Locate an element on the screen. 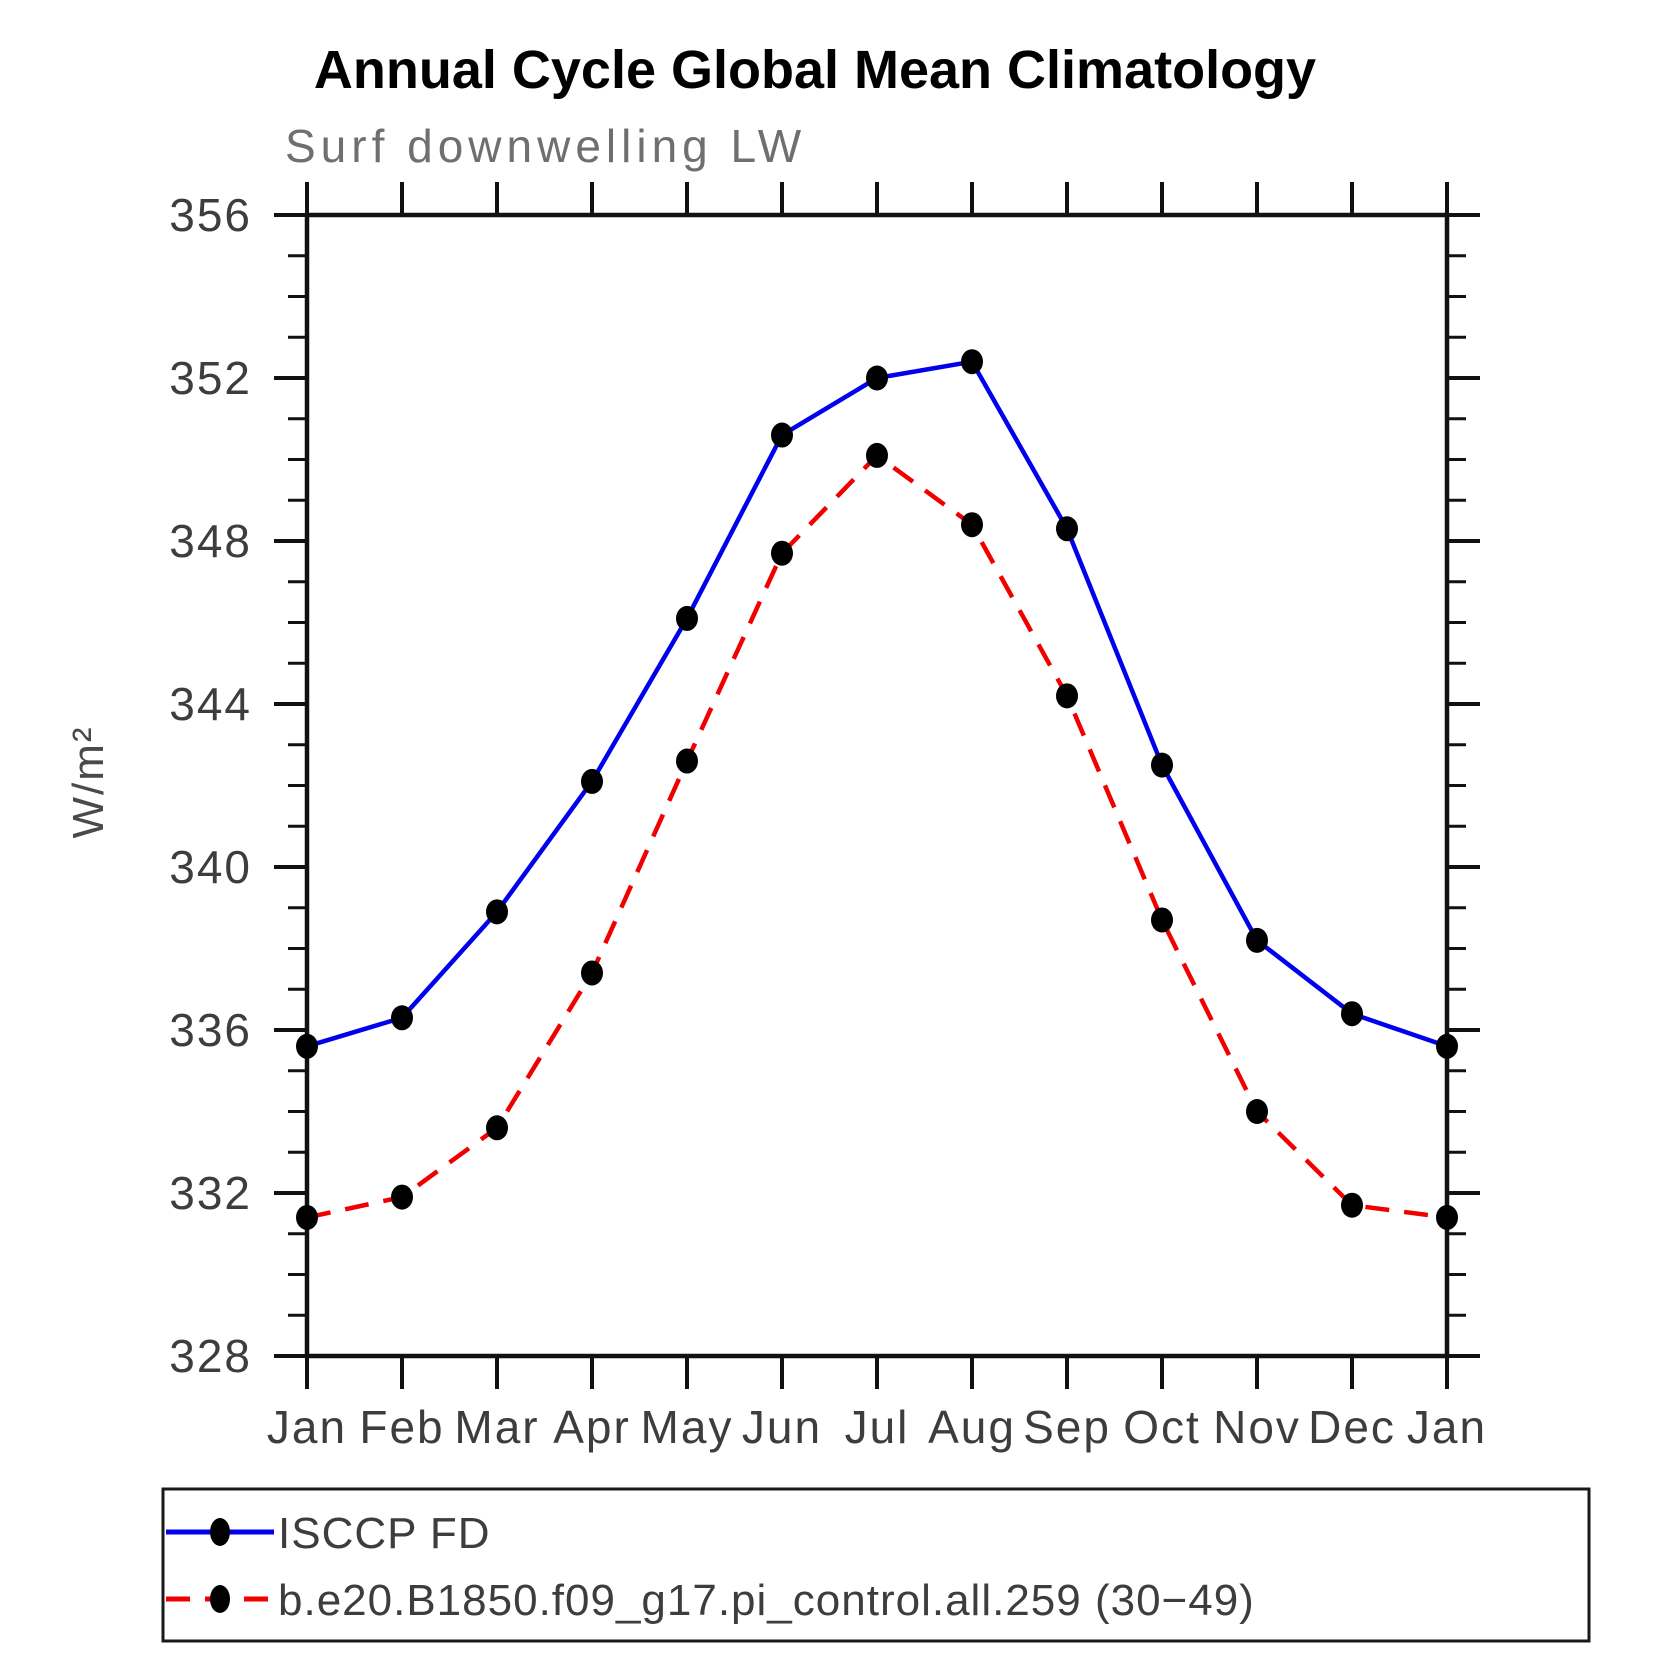 The width and height of the screenshot is (1680, 1680). x-tick-label: Oct is located at coordinates (1162, 1427).